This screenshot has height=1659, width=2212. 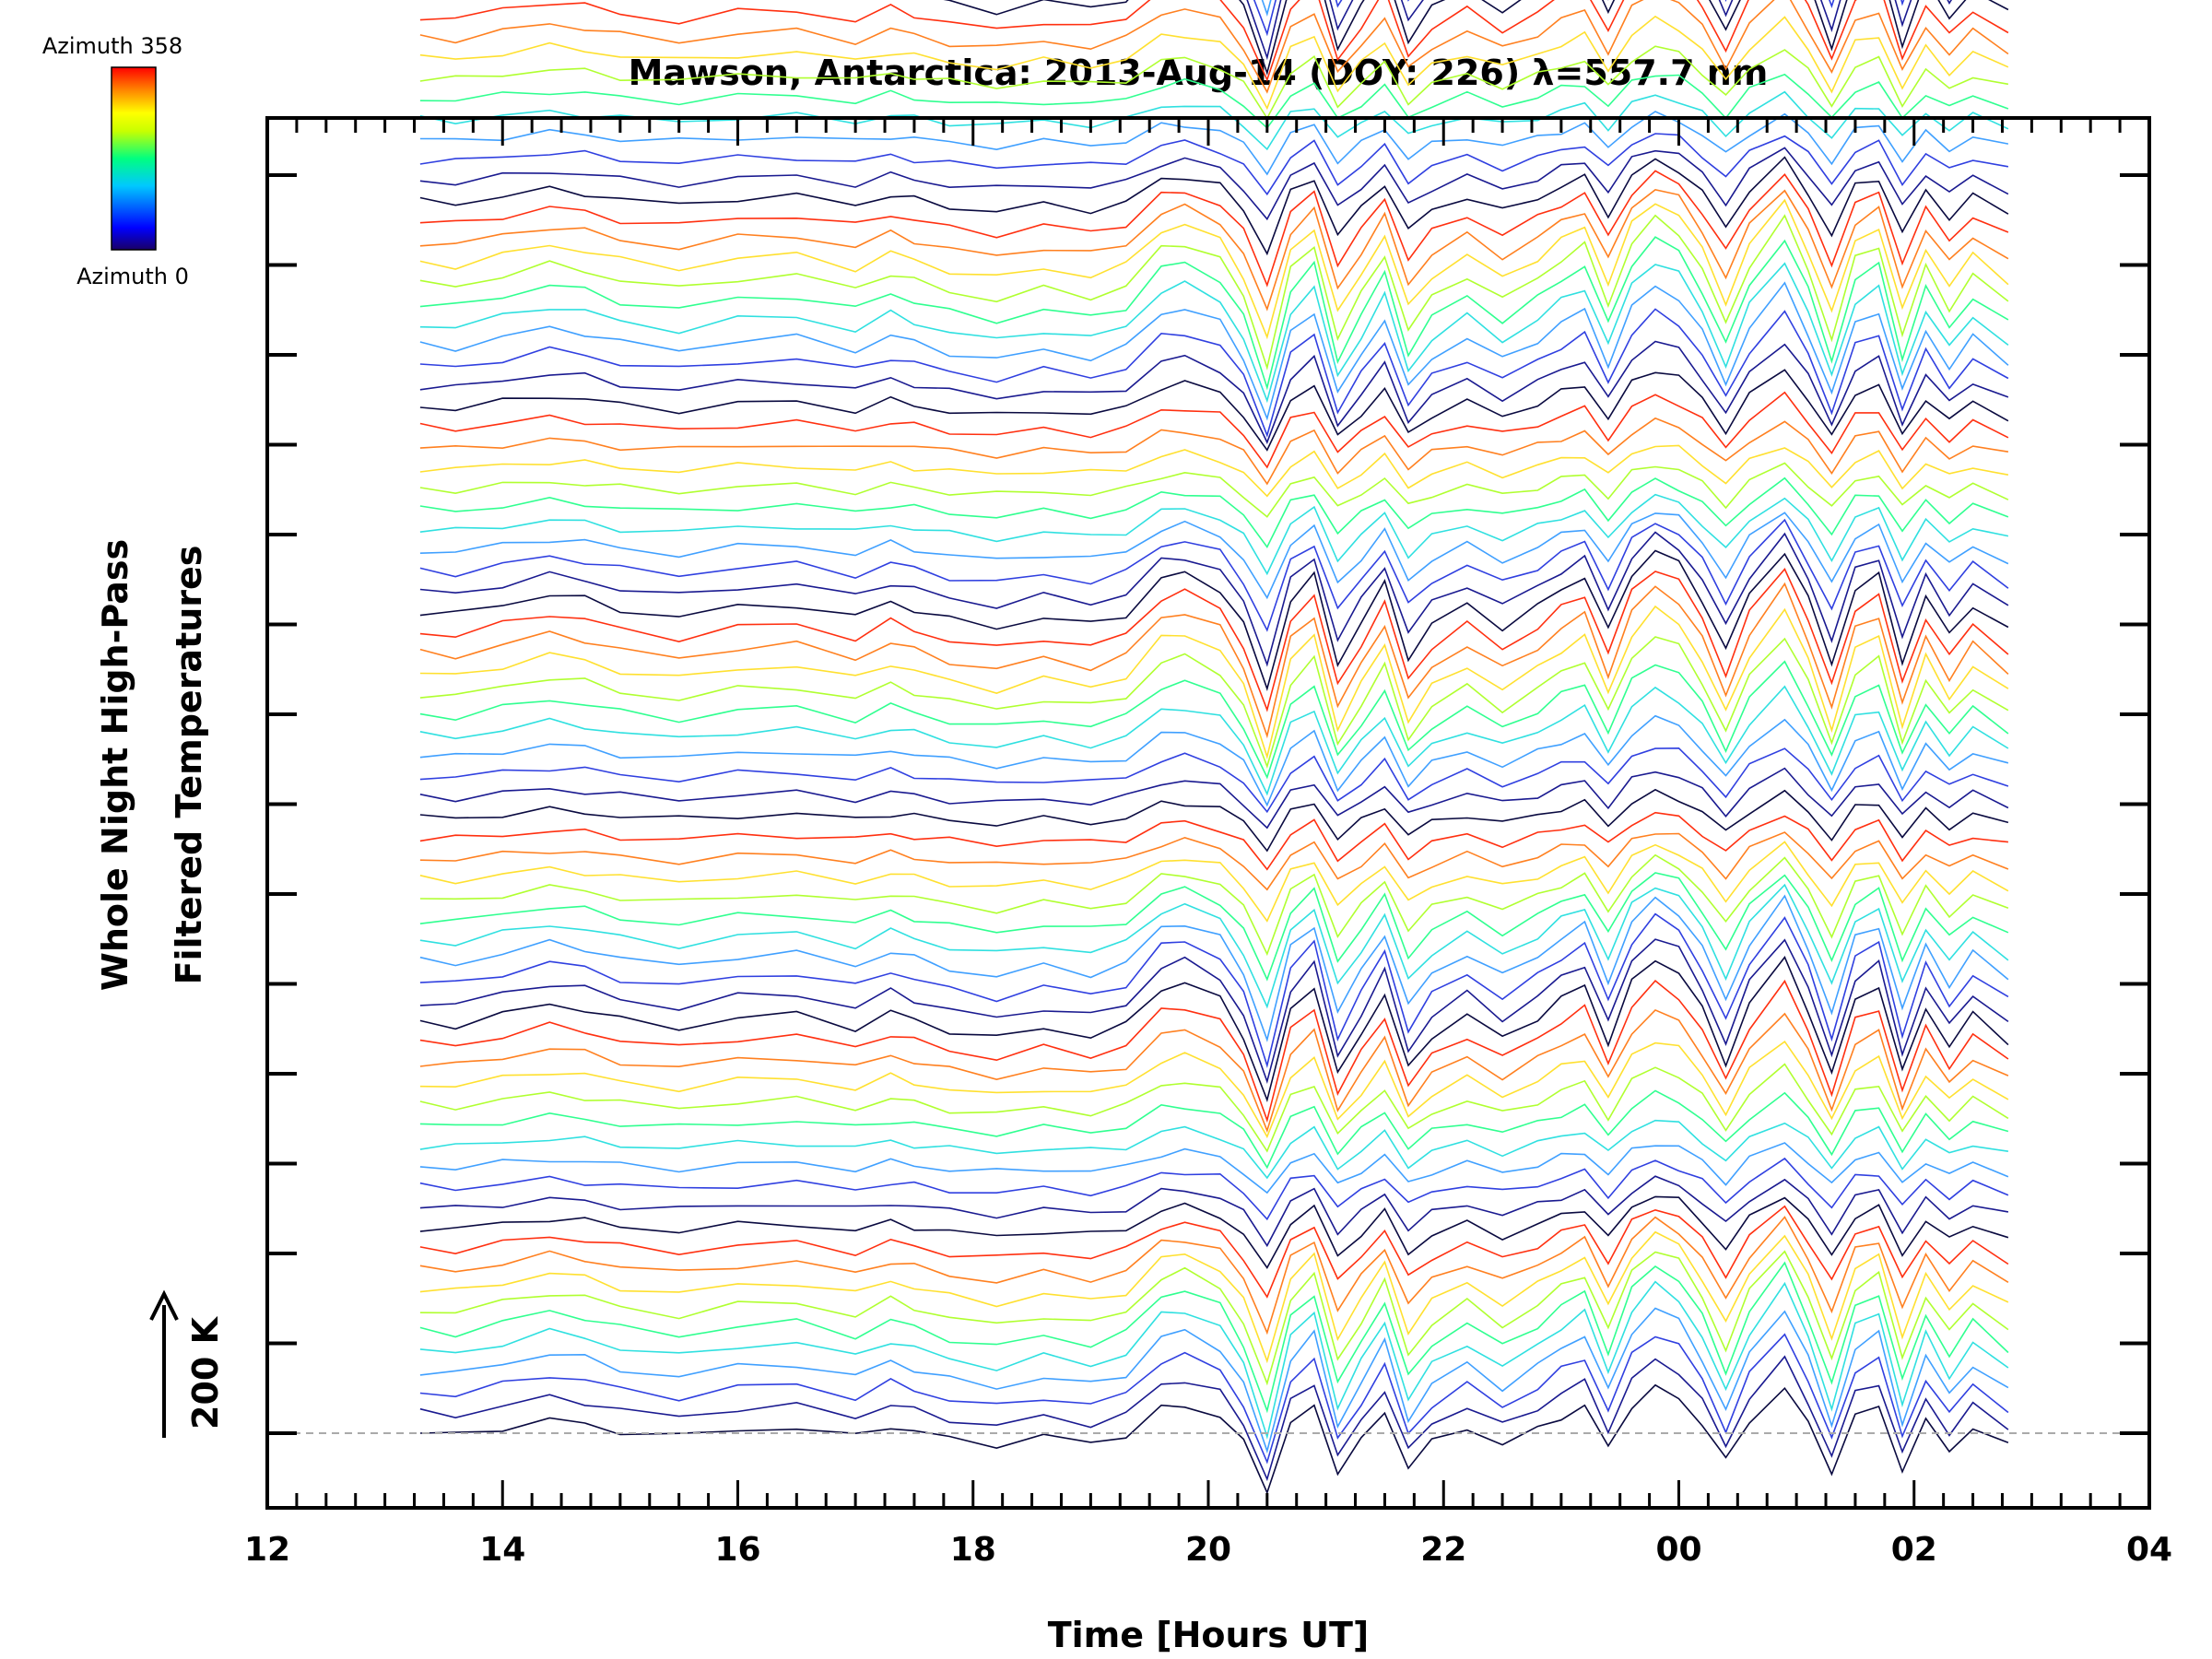 What do you see at coordinates (737, 1550) in the screenshot?
I see `x-tick-label: 16` at bounding box center [737, 1550].